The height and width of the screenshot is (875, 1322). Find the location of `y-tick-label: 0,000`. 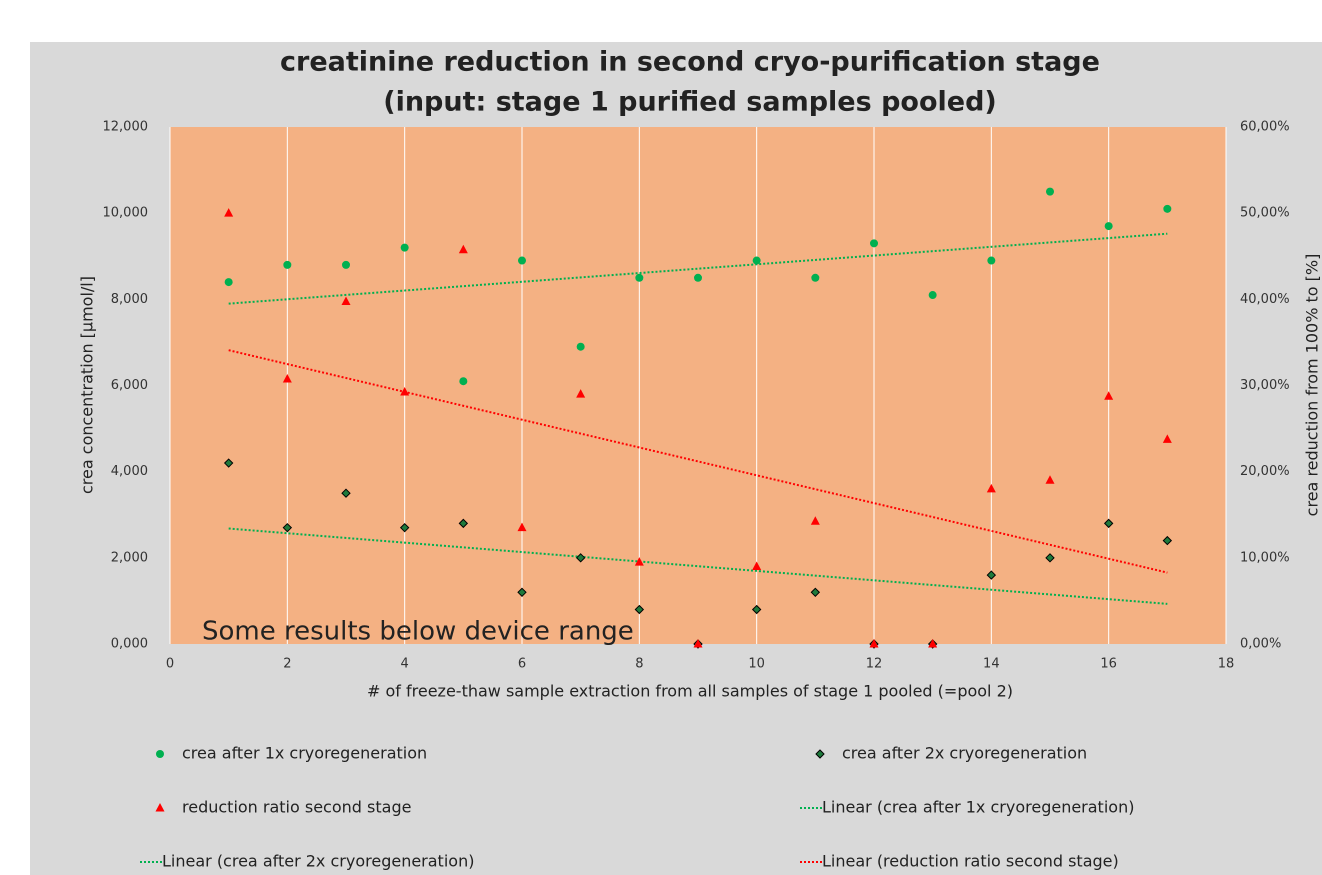

y-tick-label: 0,000 is located at coordinates (129, 644).